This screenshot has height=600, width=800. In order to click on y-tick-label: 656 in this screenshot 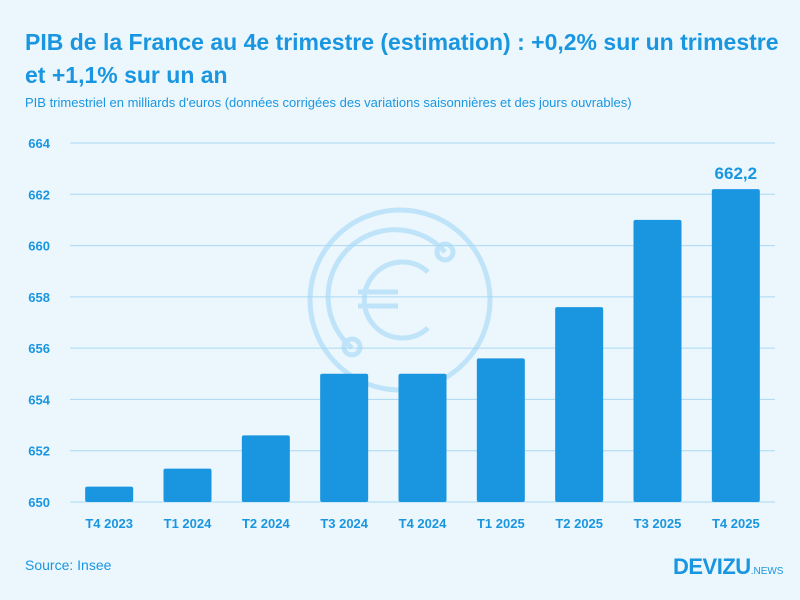, I will do `click(39, 348)`.